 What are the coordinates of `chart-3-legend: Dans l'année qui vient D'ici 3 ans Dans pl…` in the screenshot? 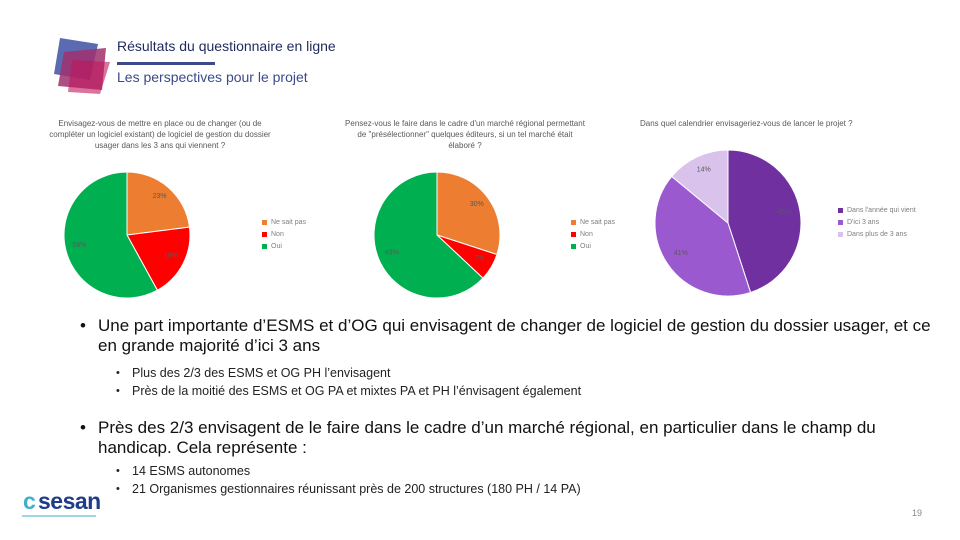 It's located at (877, 222).